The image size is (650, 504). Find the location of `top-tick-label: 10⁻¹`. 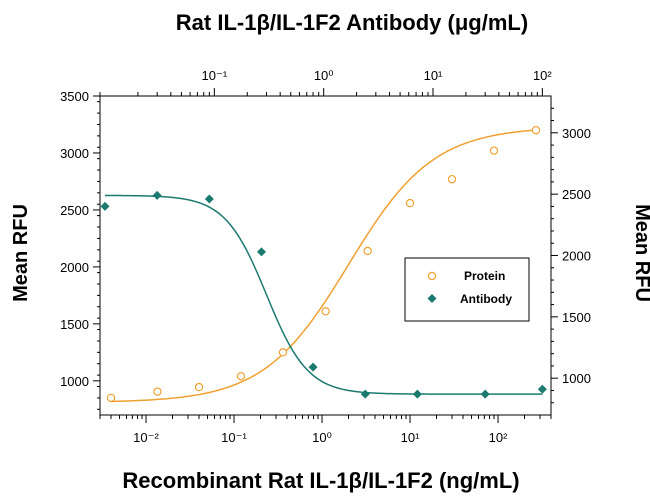

top-tick-label: 10⁻¹ is located at coordinates (215, 75).